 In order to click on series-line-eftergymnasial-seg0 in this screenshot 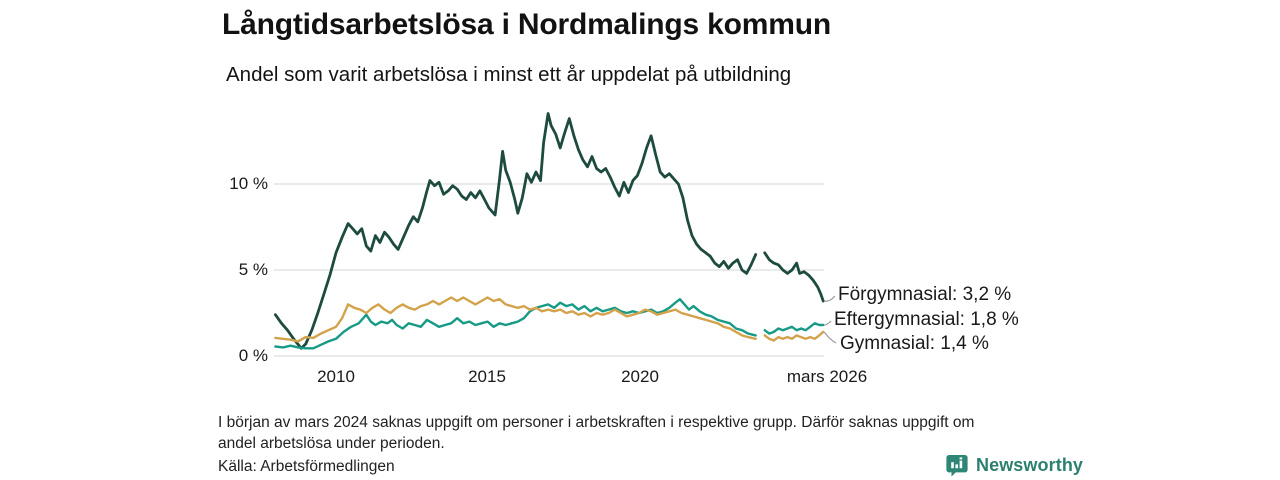, I will do `click(515, 324)`.